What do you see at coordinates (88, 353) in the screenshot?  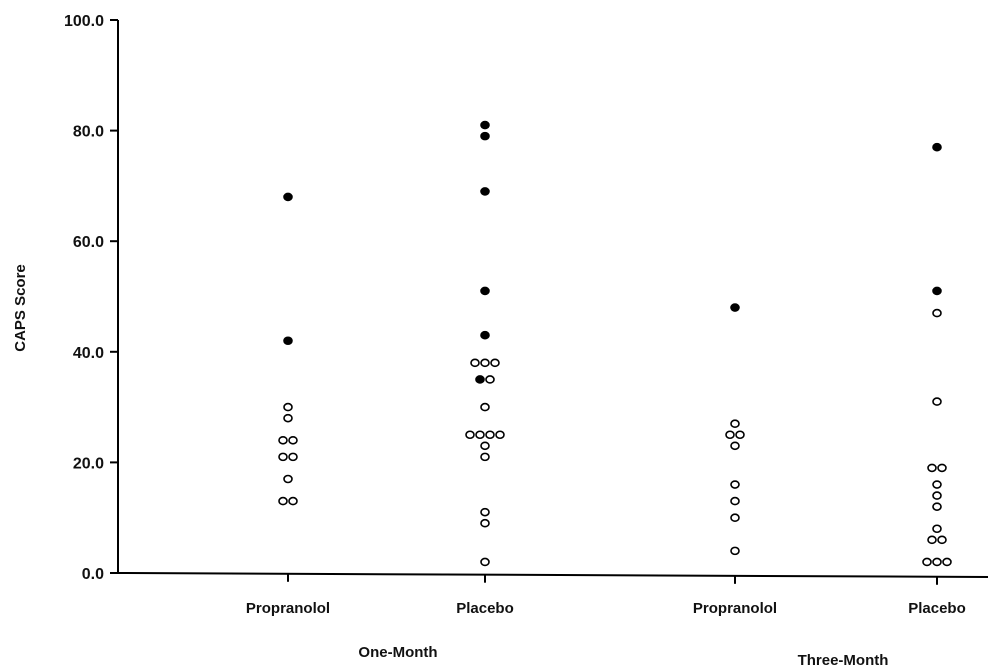 I see `y-tick-label: 40.0` at bounding box center [88, 353].